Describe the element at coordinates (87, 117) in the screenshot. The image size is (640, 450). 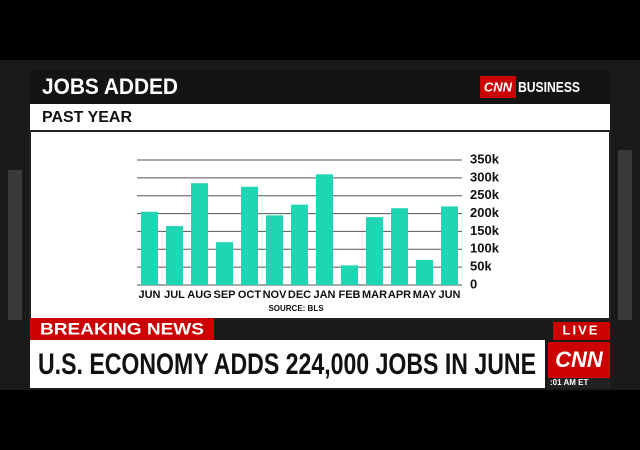
I see `chart-subtitle: PAST YEAR` at that location.